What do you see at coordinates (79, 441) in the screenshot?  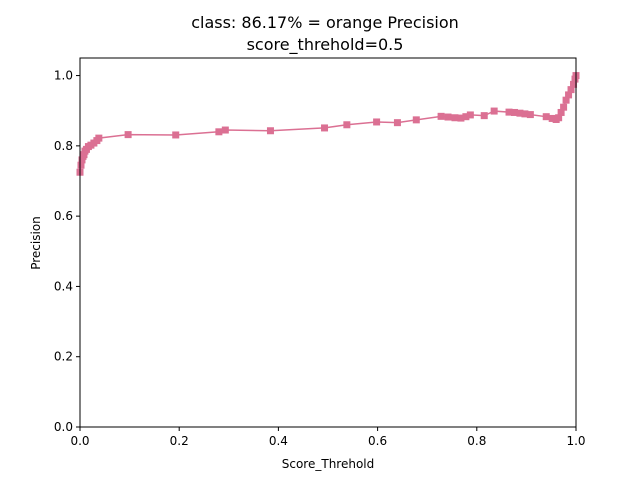 I see `x-tick-label: 0.0` at bounding box center [79, 441].